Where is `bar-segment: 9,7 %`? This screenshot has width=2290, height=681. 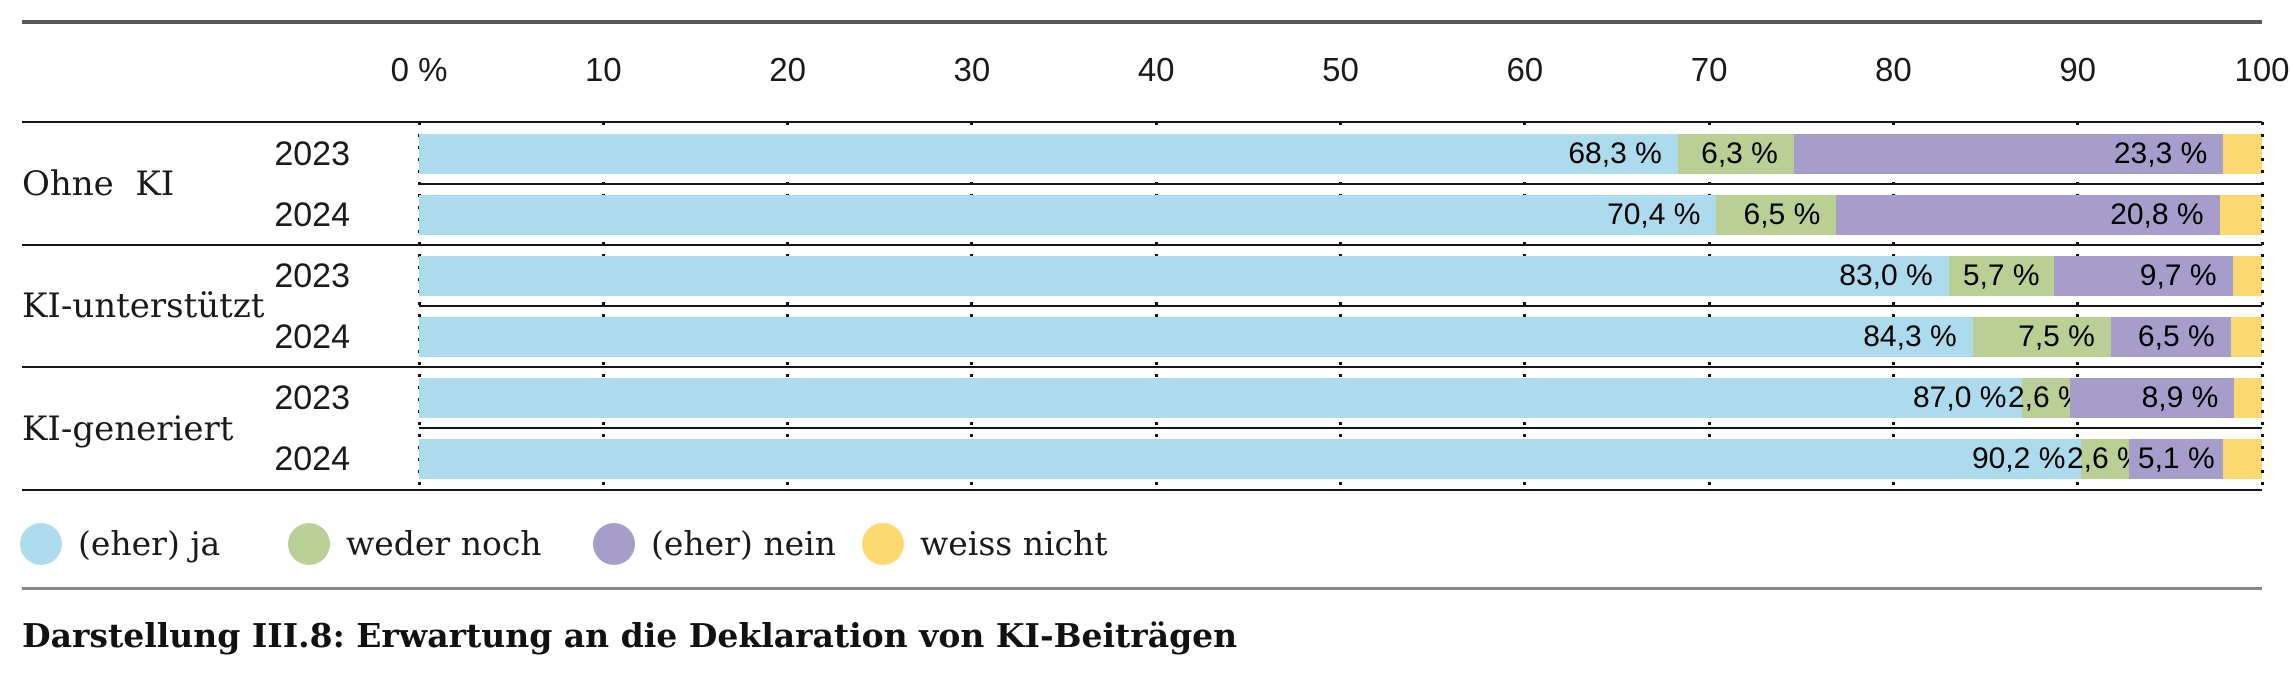 bar-segment: 9,7 % is located at coordinates (2143, 276).